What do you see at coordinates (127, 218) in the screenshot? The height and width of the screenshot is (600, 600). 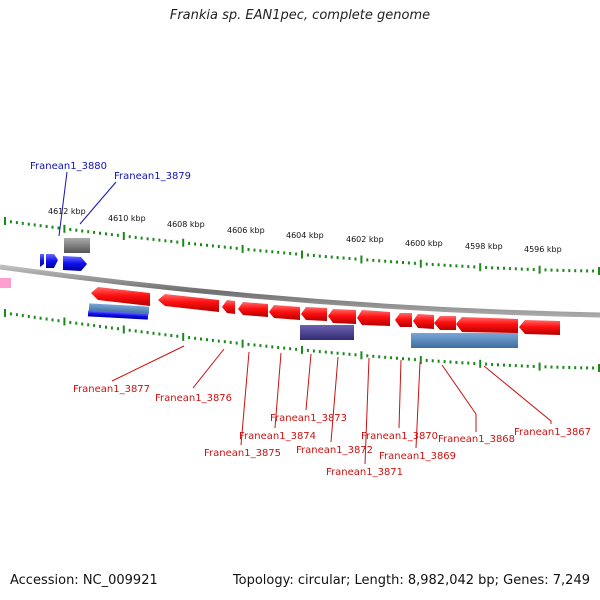 I see `tick-label: 4610 kbp` at bounding box center [127, 218].